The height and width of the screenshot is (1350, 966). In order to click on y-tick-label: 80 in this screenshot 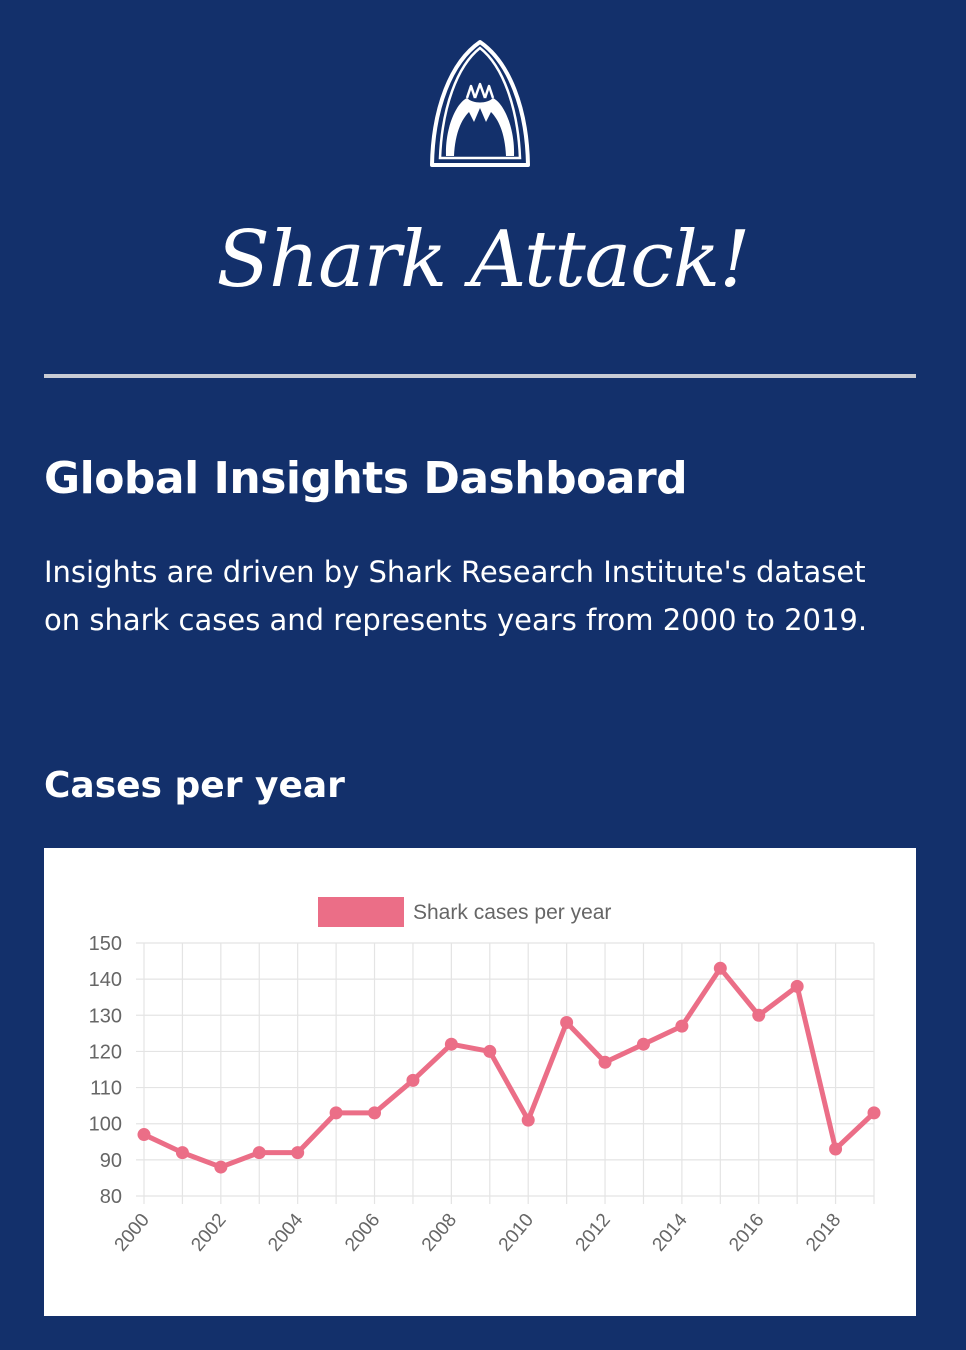, I will do `click(111, 1197)`.